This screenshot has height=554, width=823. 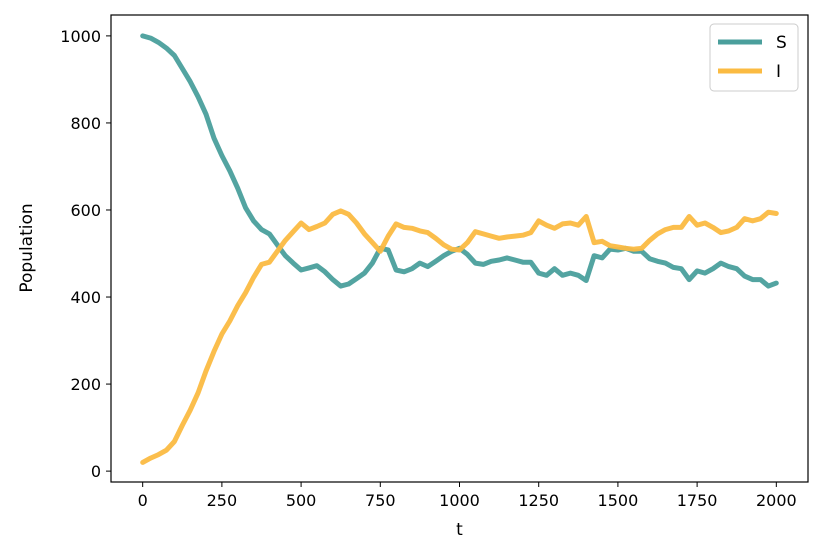 I want to click on x-tick-label: 2000, so click(x=776, y=500).